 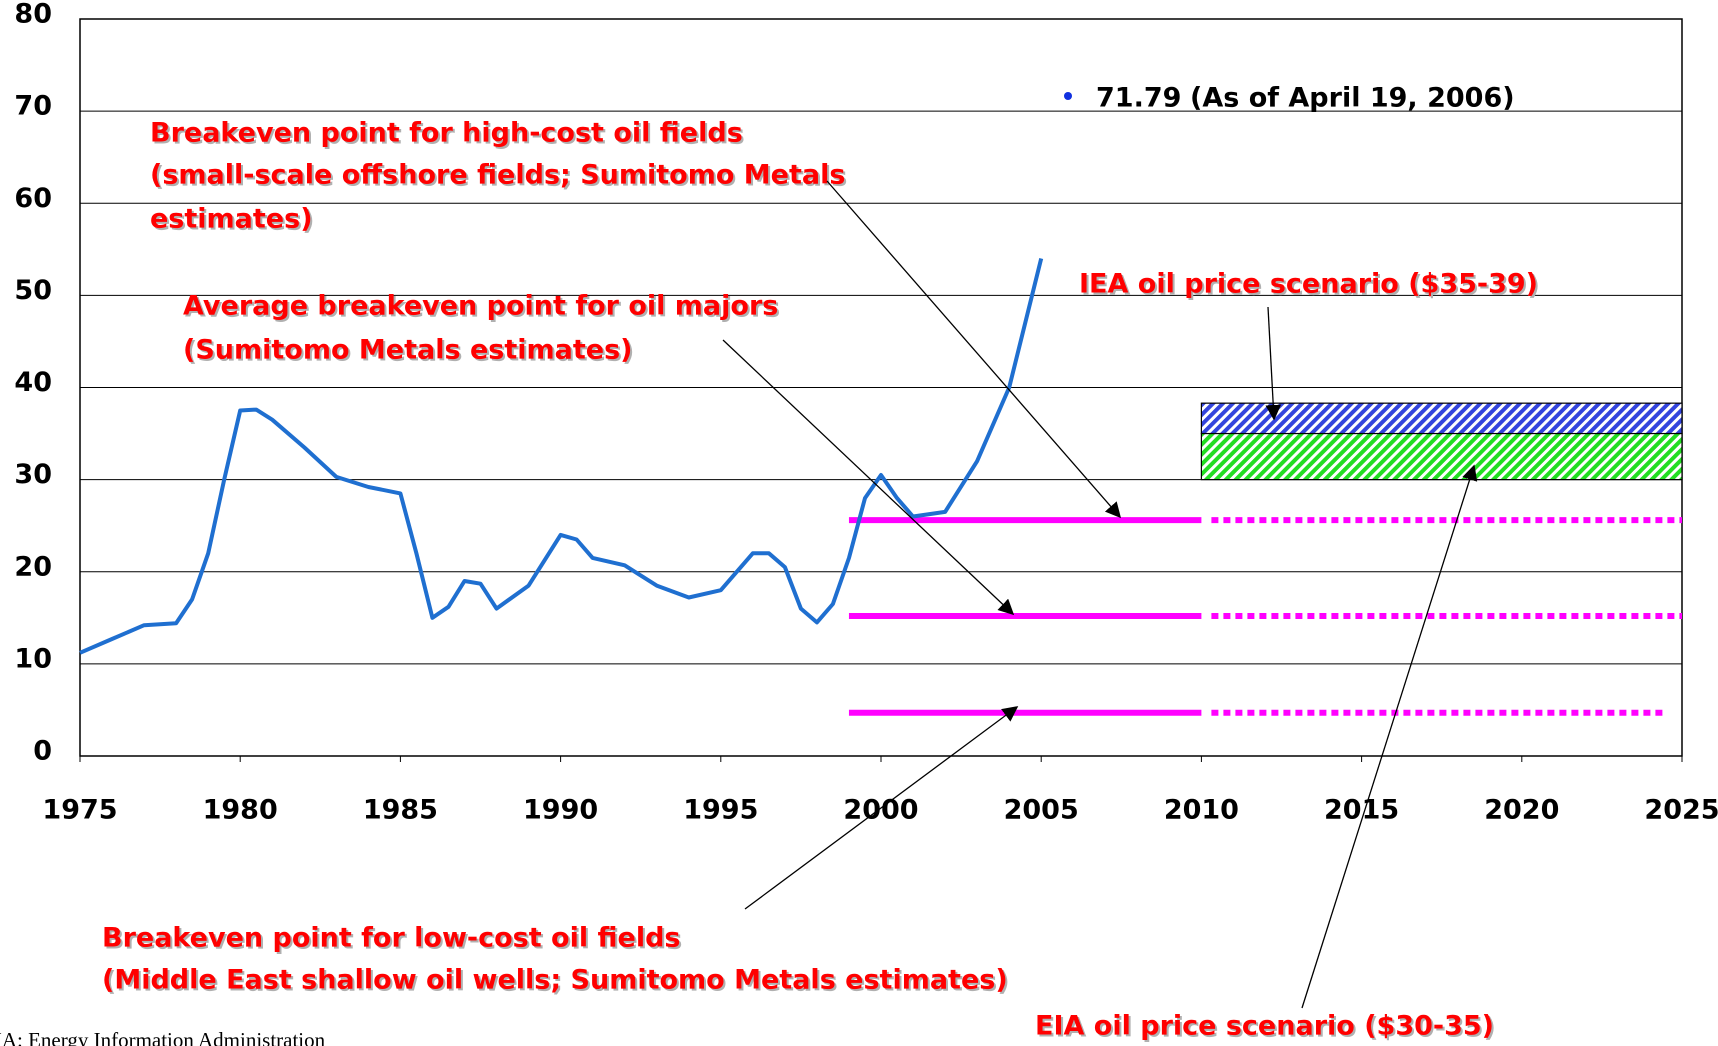 What do you see at coordinates (240, 810) in the screenshot?
I see `x-tick-label: 1980` at bounding box center [240, 810].